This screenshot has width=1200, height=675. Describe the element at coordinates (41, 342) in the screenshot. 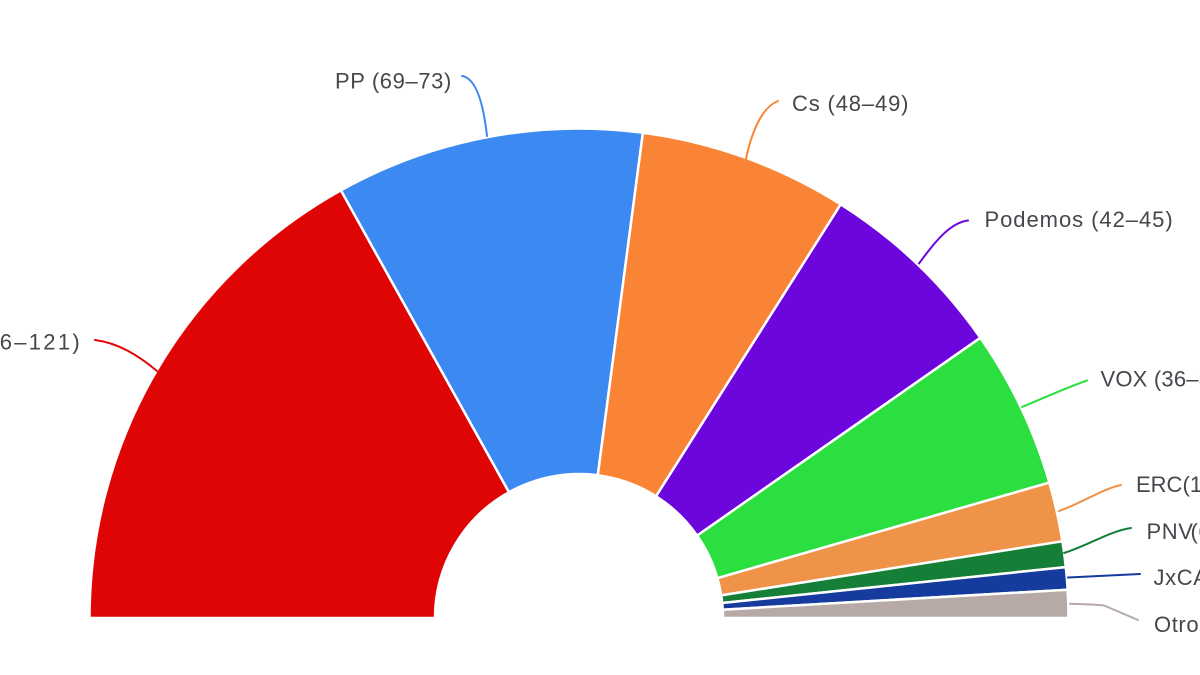

I see `svg-text: 6–121)` at that location.